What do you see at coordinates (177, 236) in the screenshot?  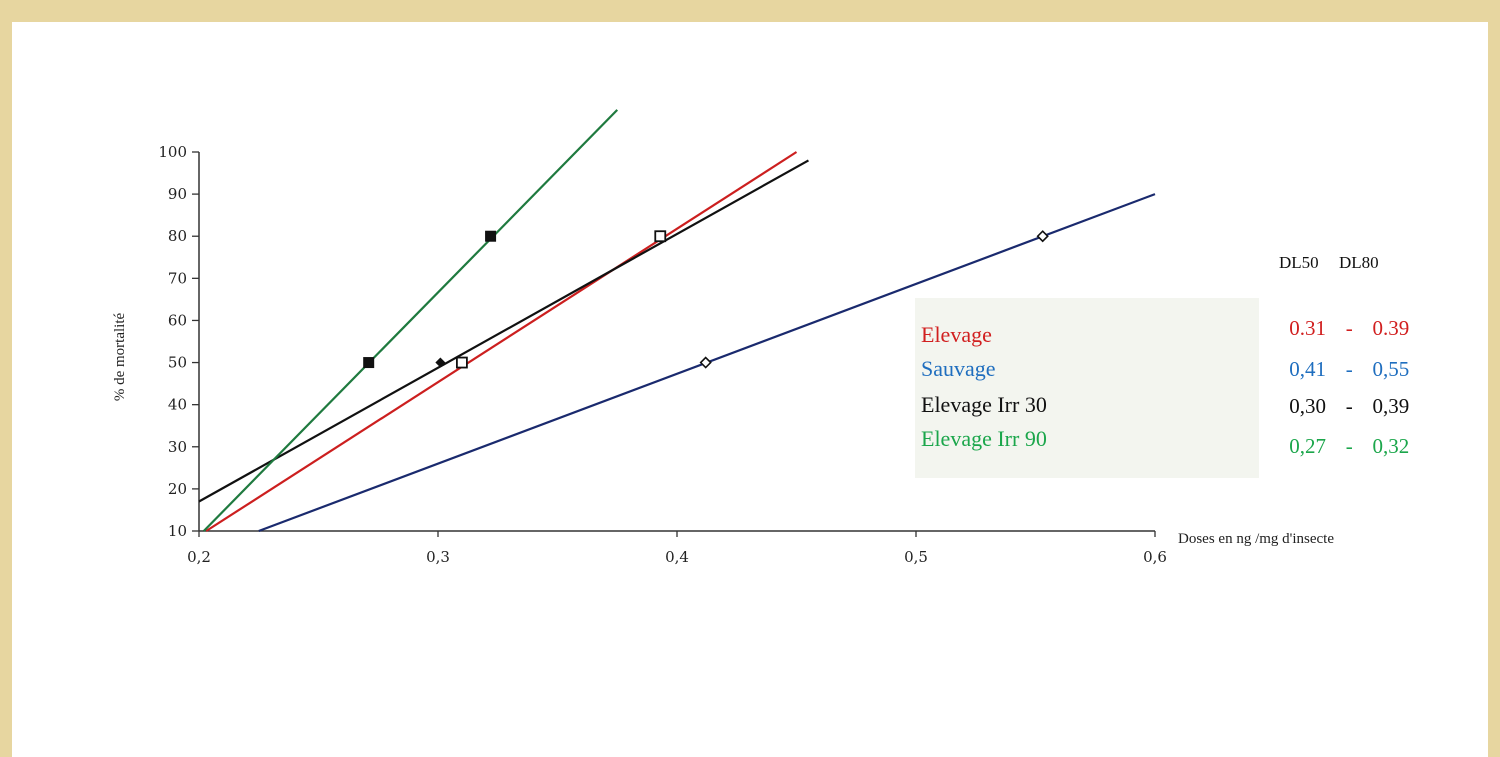 I see `y-tick-label: 80` at bounding box center [177, 236].